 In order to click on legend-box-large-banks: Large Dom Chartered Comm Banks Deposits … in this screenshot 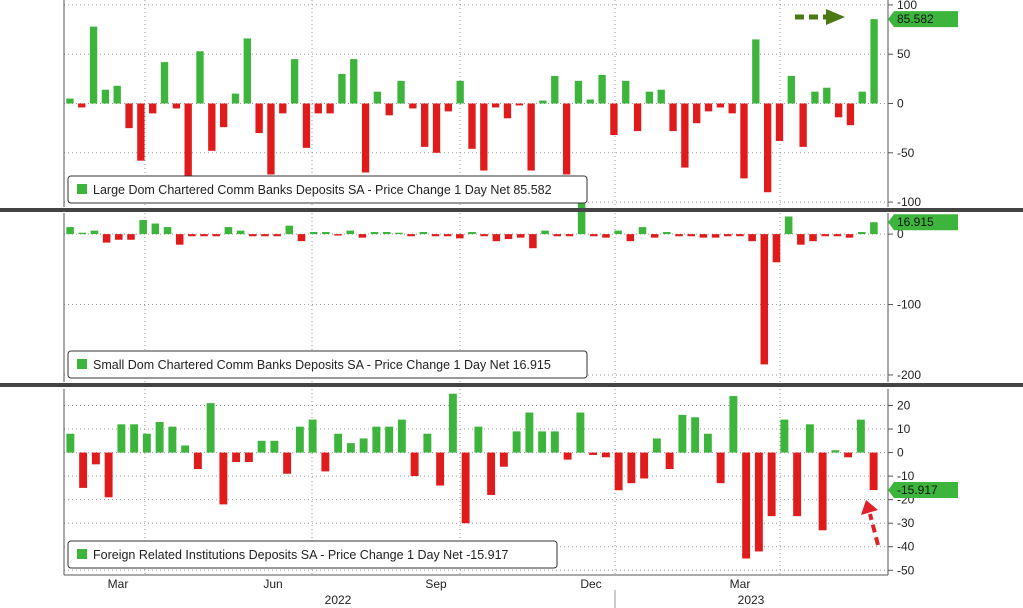, I will do `click(327, 189)`.